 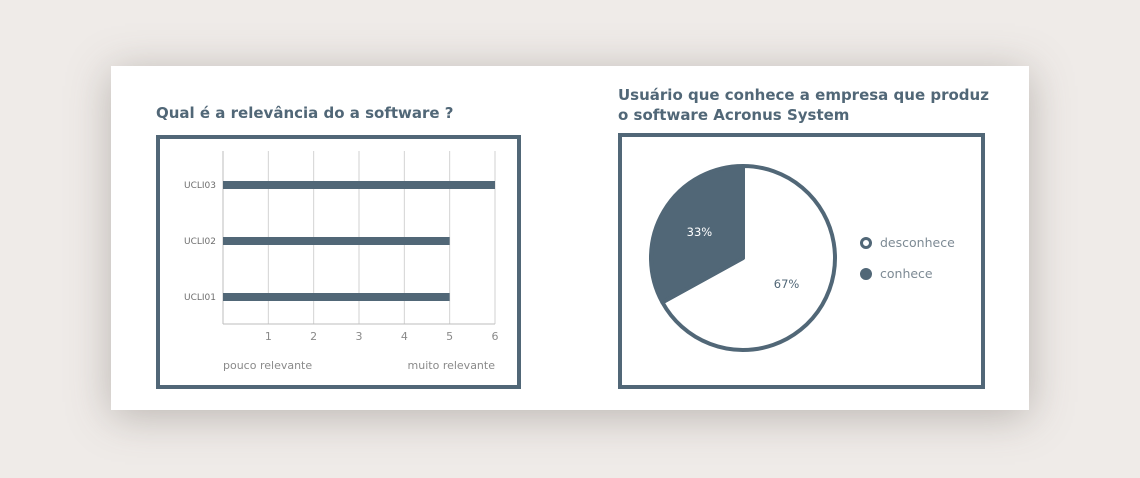 What do you see at coordinates (267, 365) in the screenshot?
I see `scale-low-label: pouco relevante` at bounding box center [267, 365].